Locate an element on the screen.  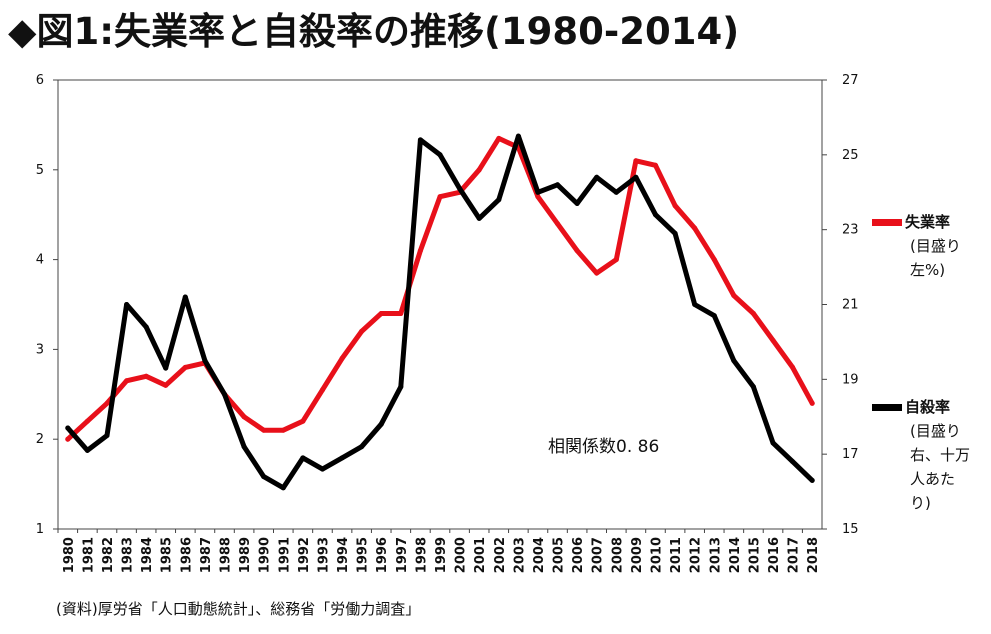
x-tick-label: 1999 is located at coordinates (441, 555).